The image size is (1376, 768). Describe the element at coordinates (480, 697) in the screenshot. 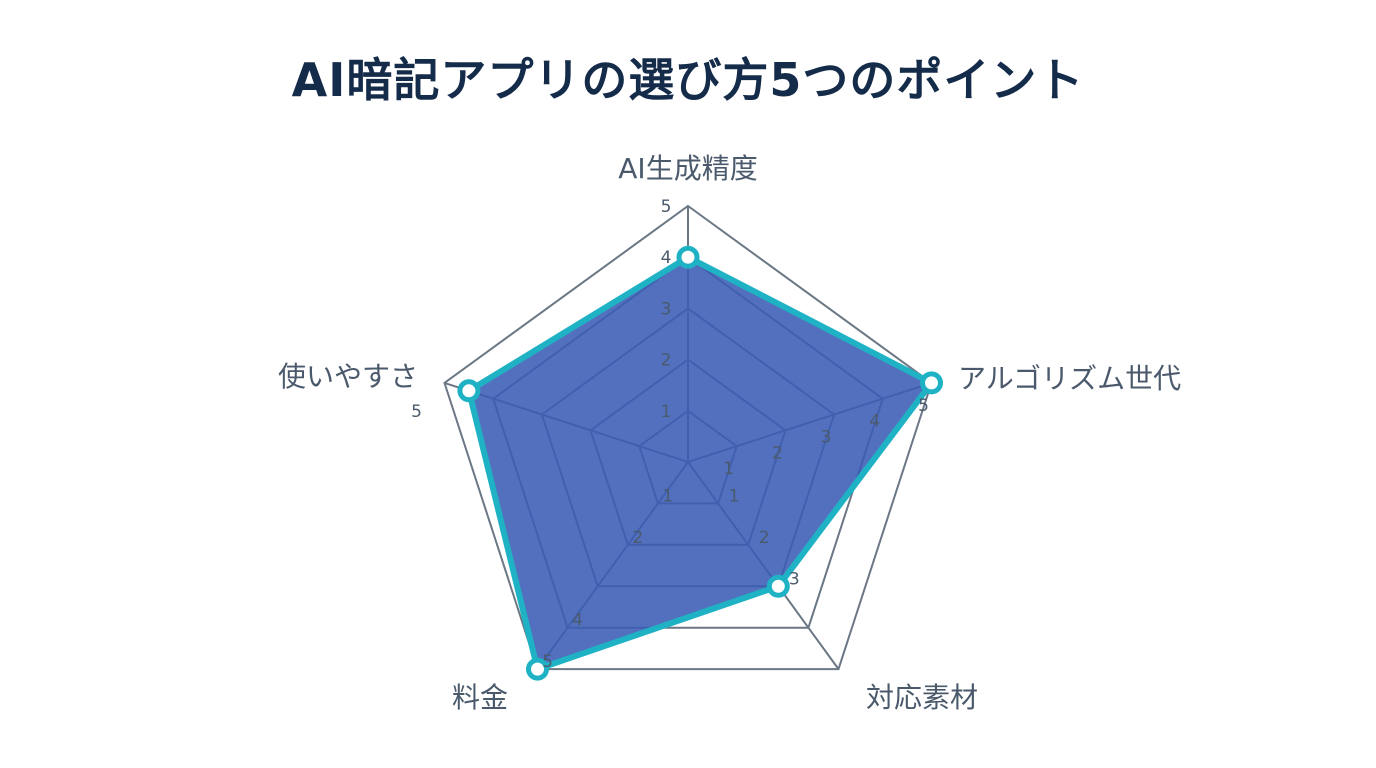

I see `axis-label-4: 料金` at that location.